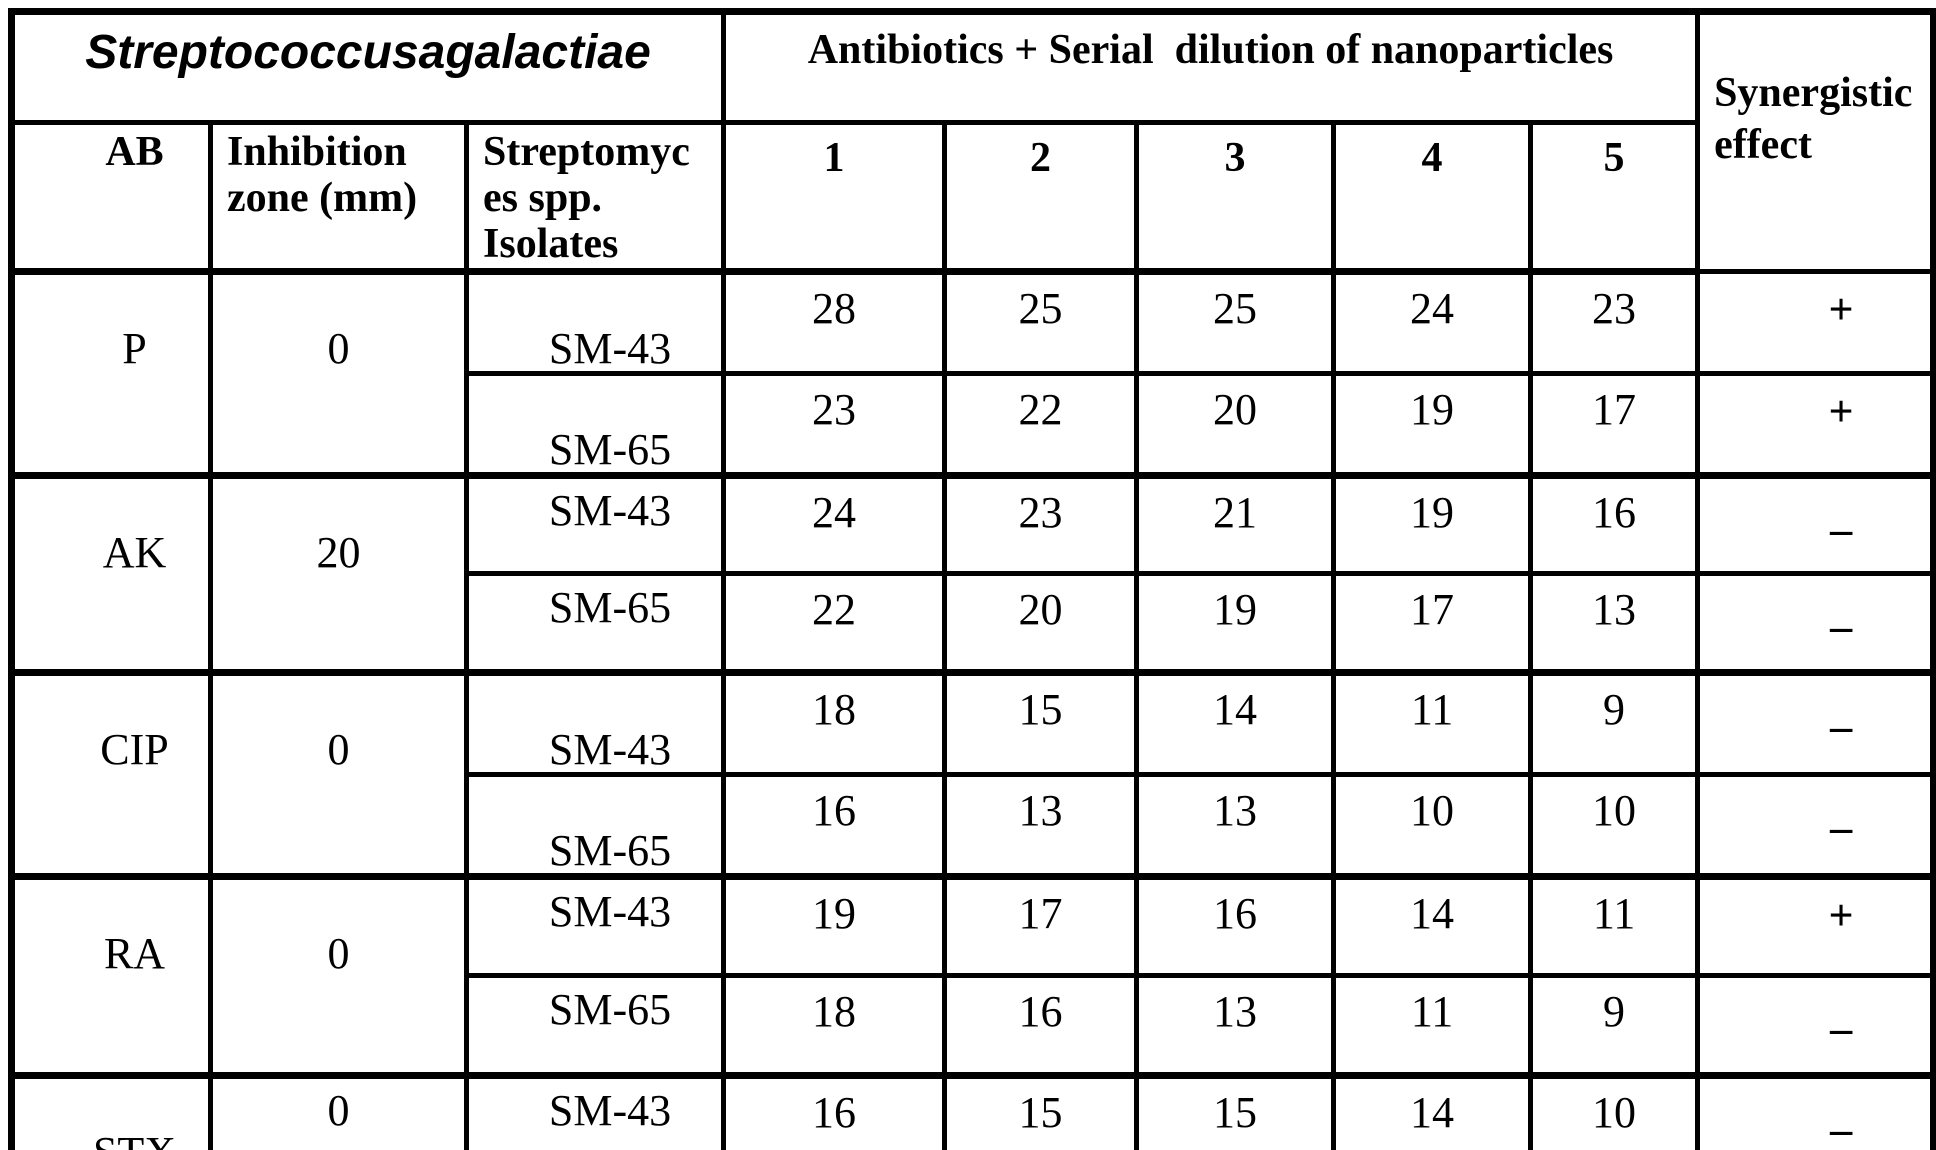 This screenshot has width=1936, height=1150. Describe the element at coordinates (338, 1111) in the screenshot. I see `inhibition-zone-cell-stx: 0` at that location.